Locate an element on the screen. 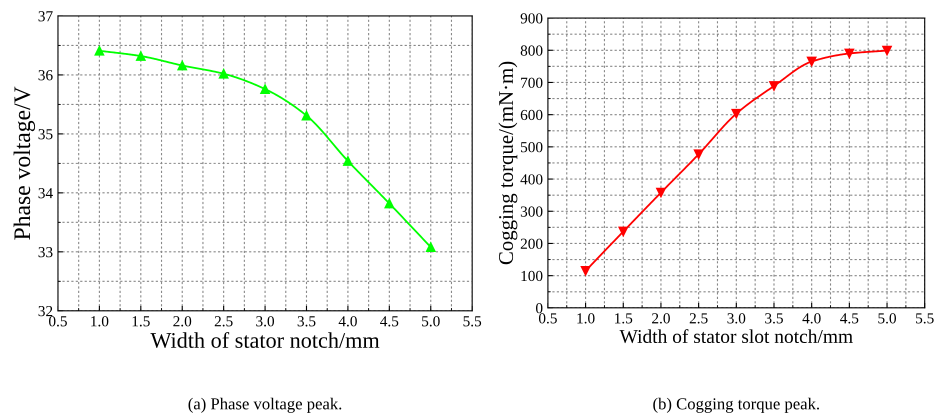 This screenshot has width=935, height=420. y-tick-label: 37 is located at coordinates (45, 16).